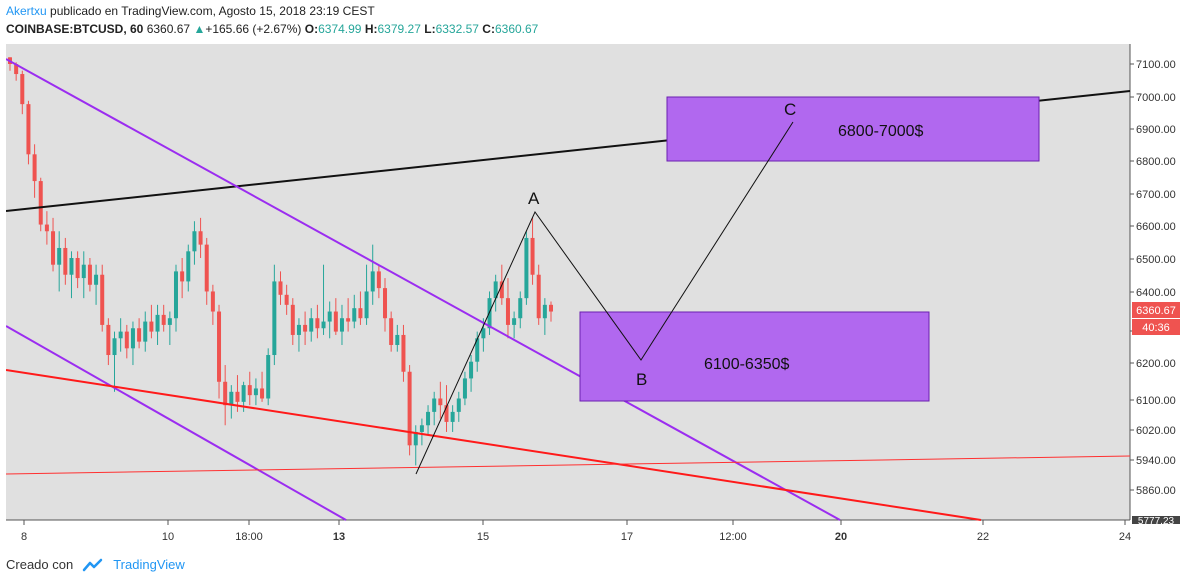 This screenshot has width=1188, height=584. Describe the element at coordinates (1156, 162) in the screenshot. I see `y-tick-label: 6800.00` at that location.